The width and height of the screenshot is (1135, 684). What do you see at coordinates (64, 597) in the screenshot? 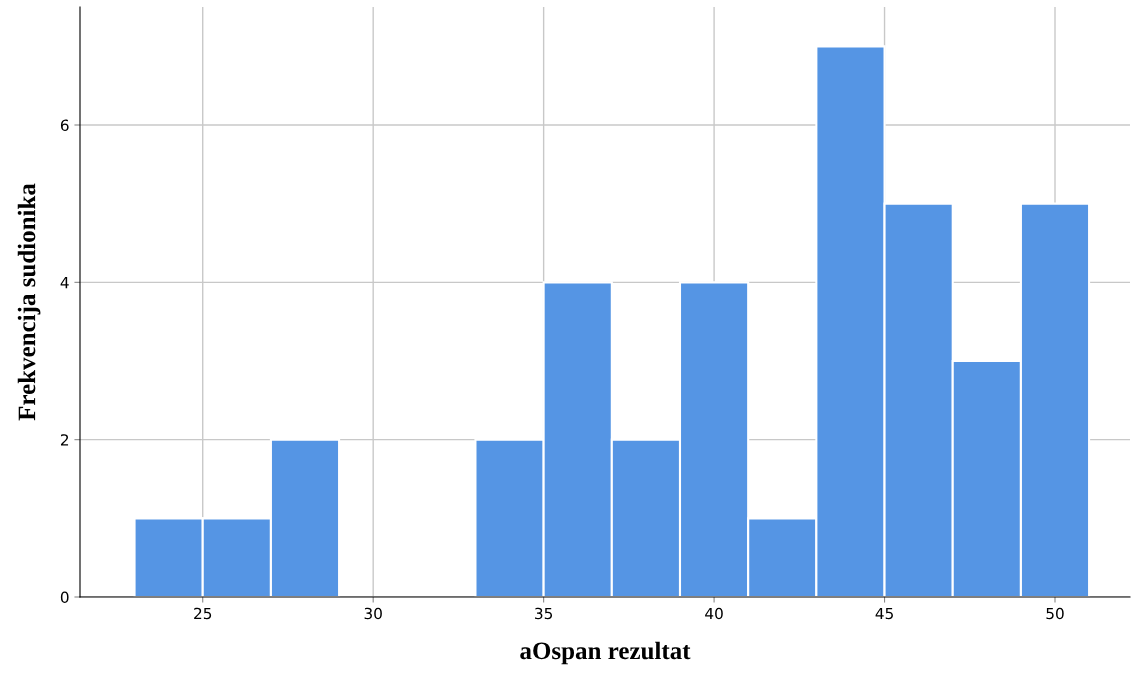
I see `y-tick-label: 0` at bounding box center [64, 597].